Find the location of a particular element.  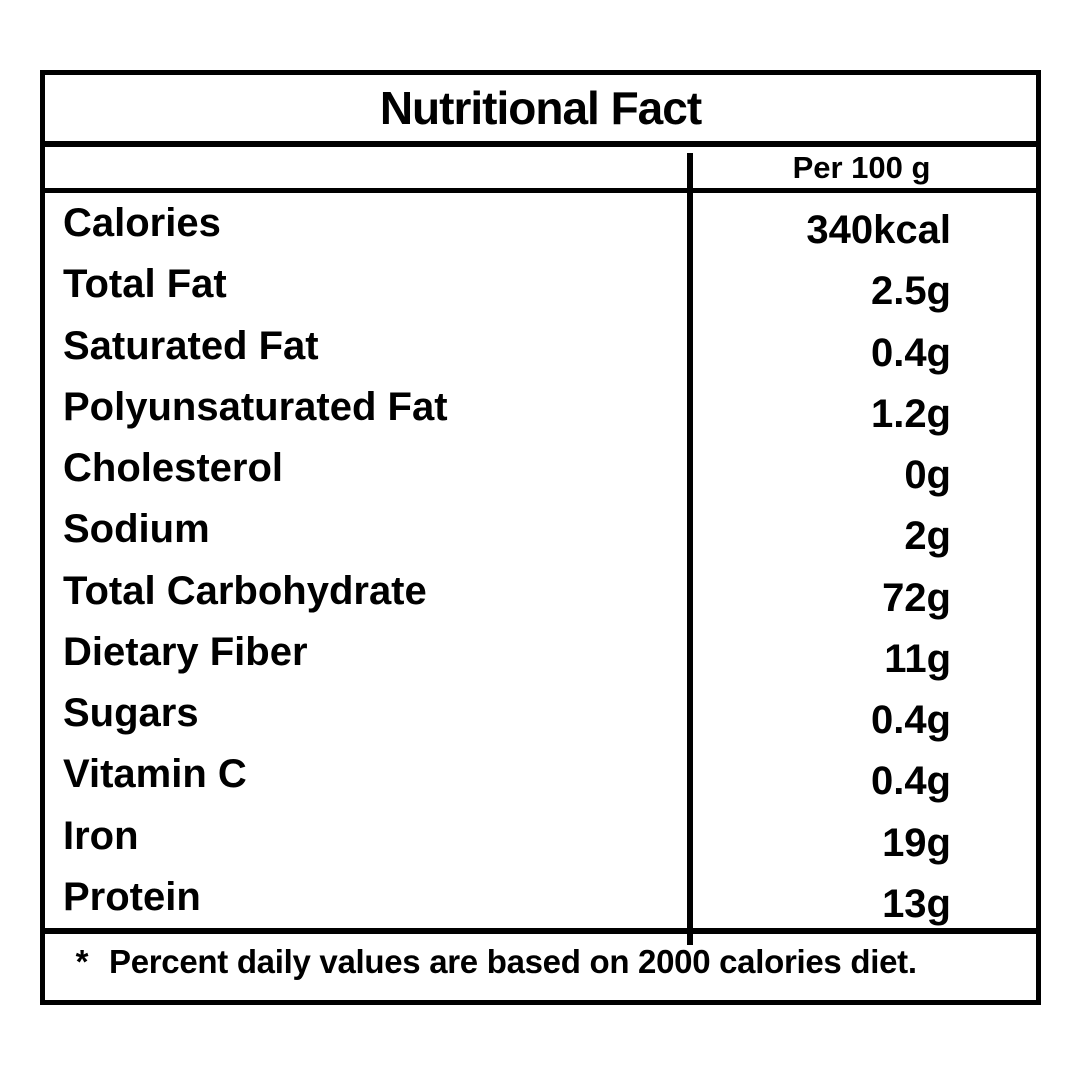

nutrient-value: 2.5g is located at coordinates (910, 291).